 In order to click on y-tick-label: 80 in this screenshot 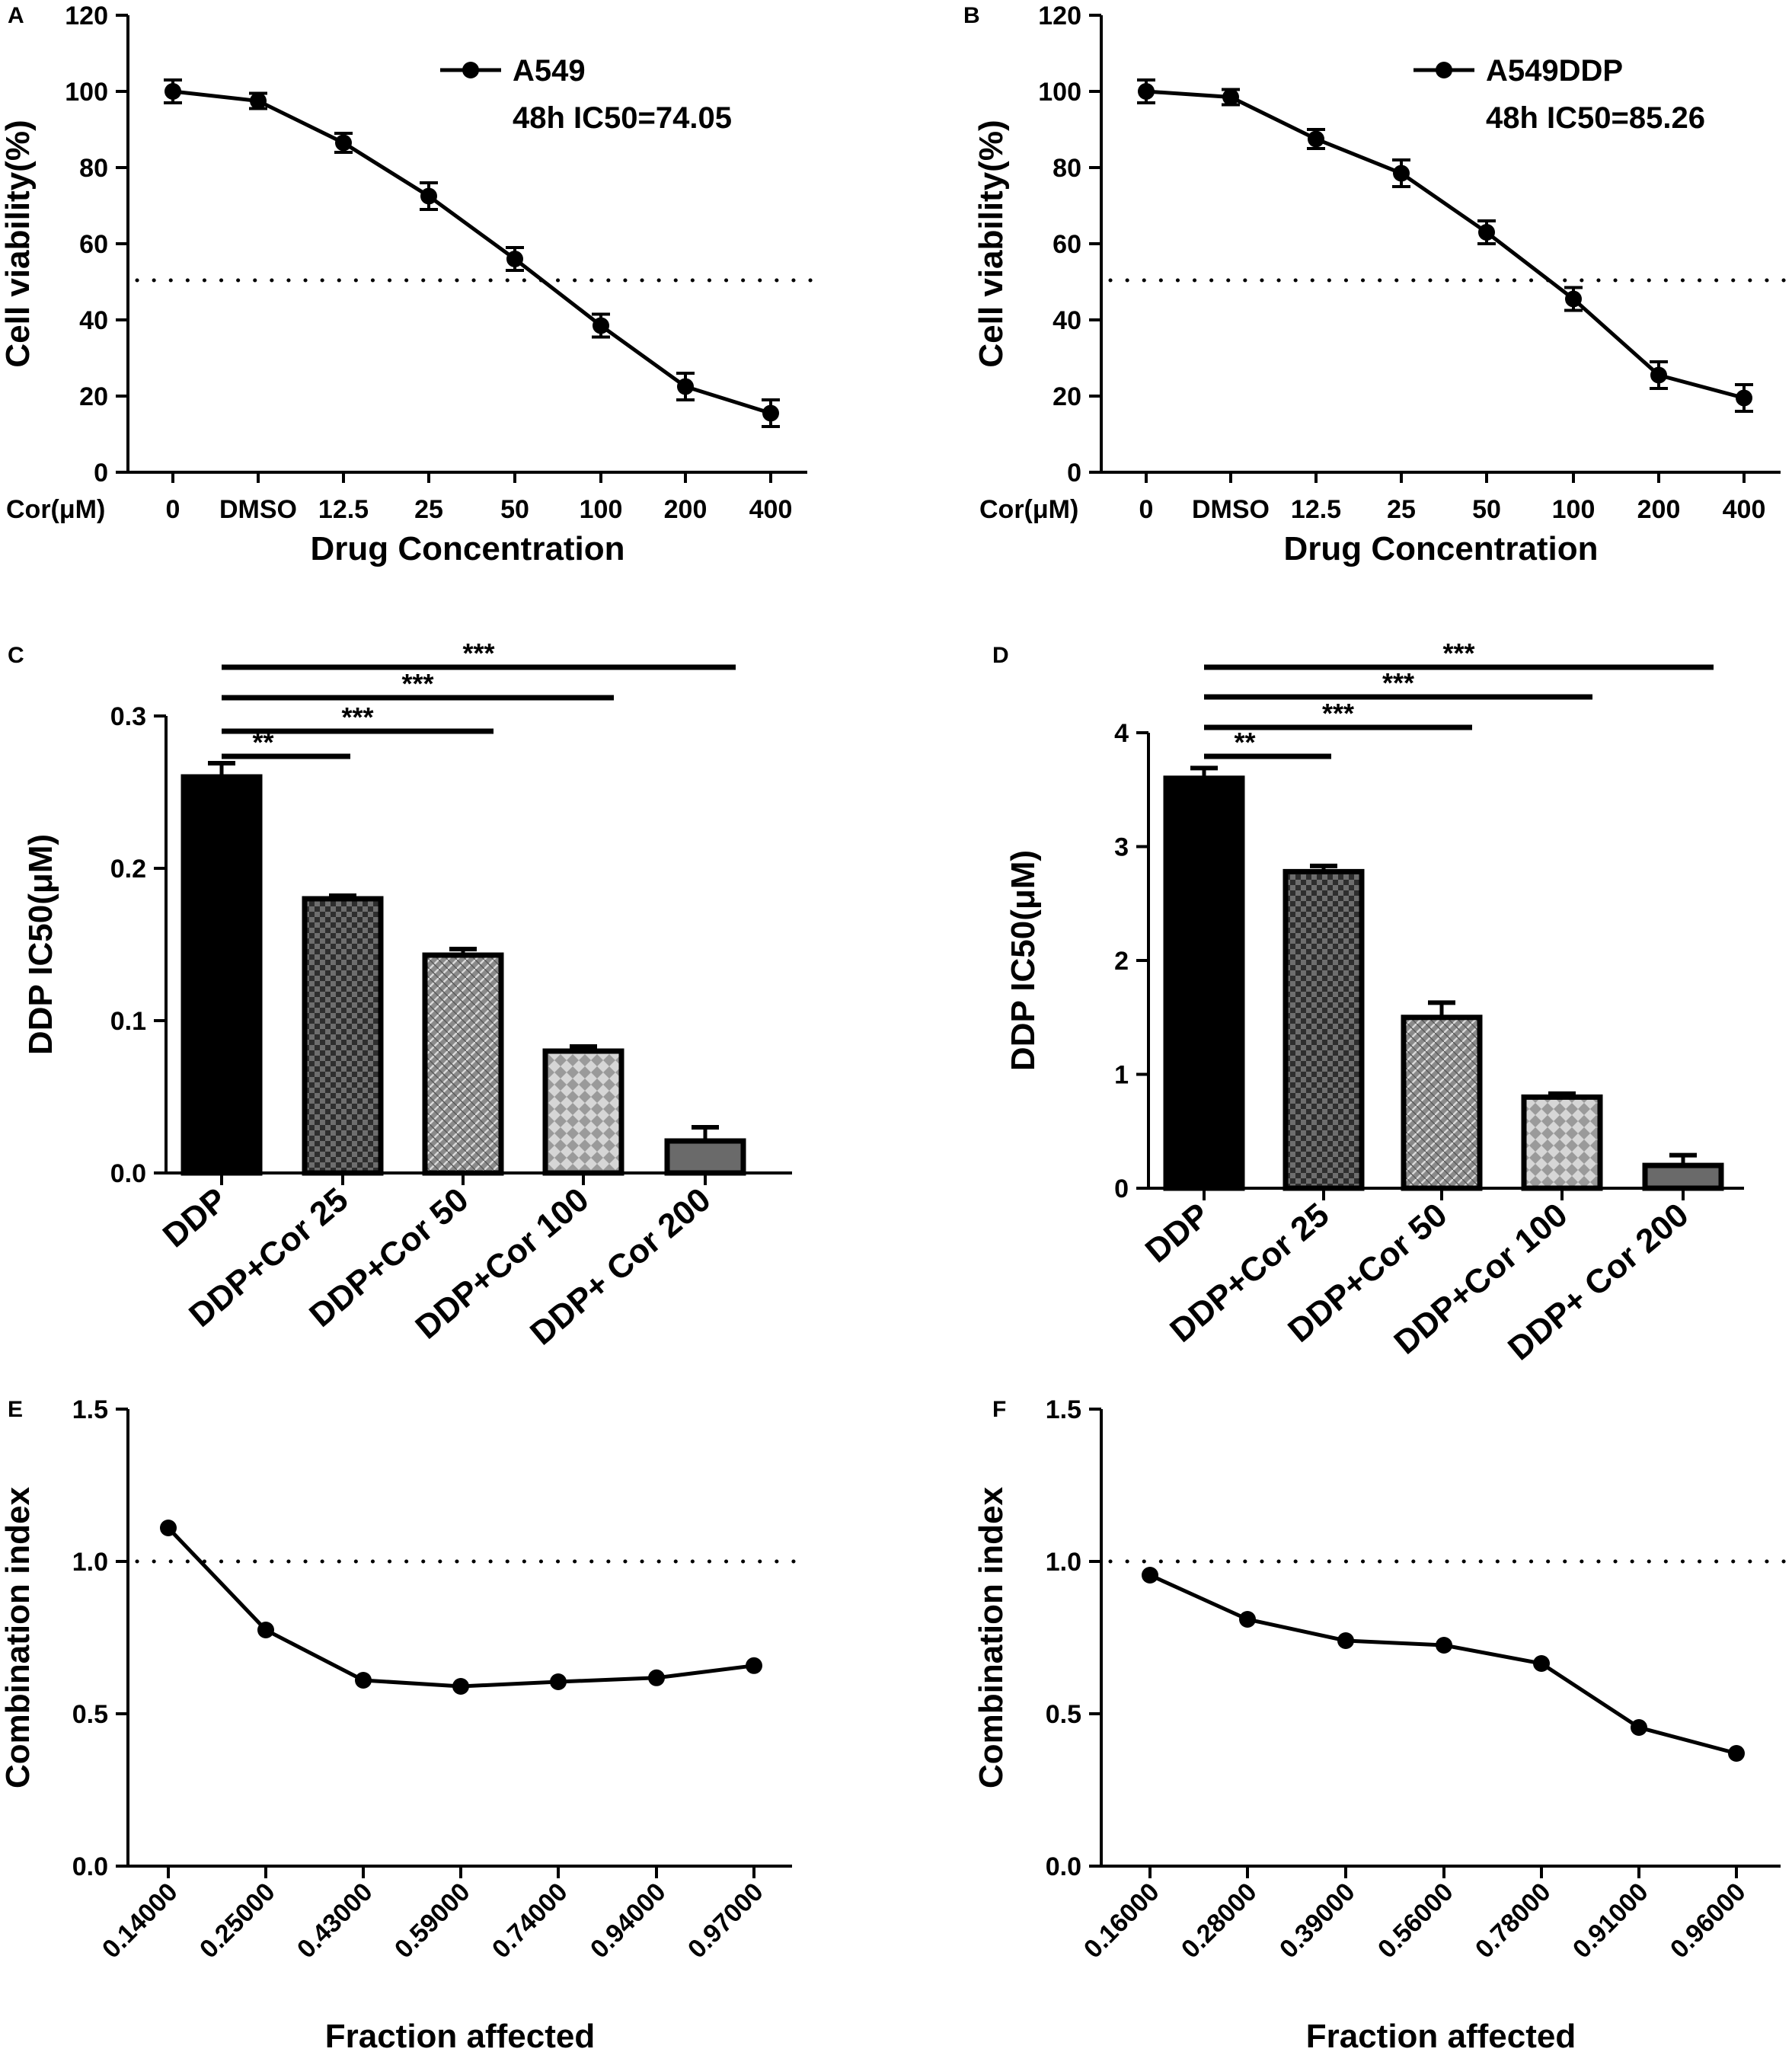, I will do `click(94, 168)`.